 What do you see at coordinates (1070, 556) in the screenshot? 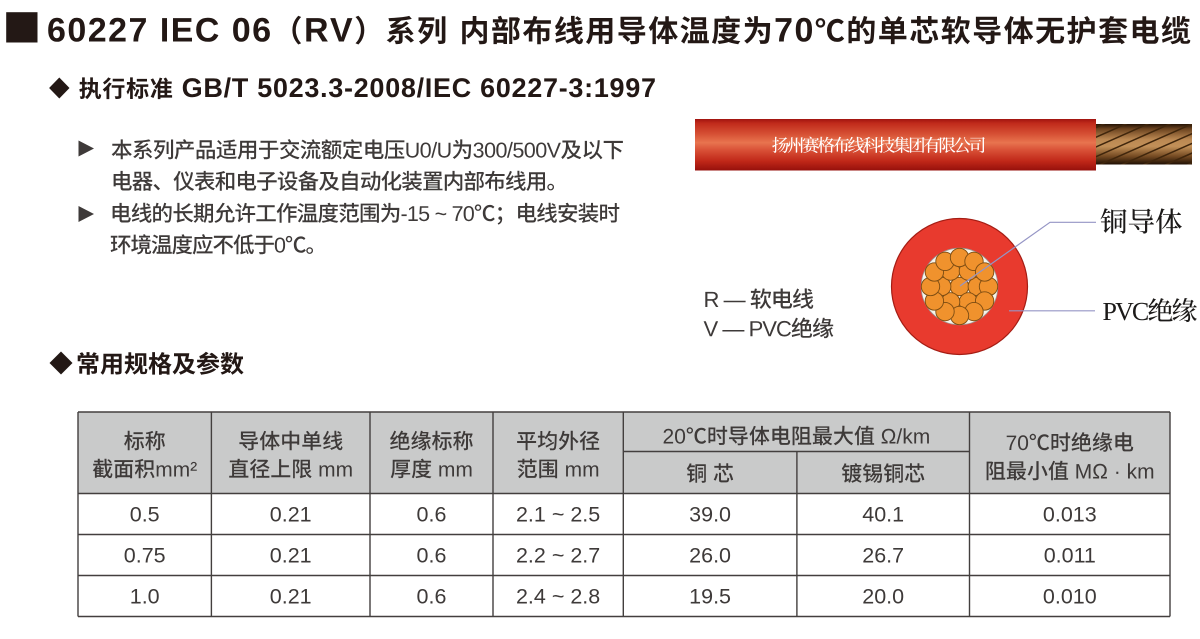
I see `svg-text: 0.011` at bounding box center [1070, 556].